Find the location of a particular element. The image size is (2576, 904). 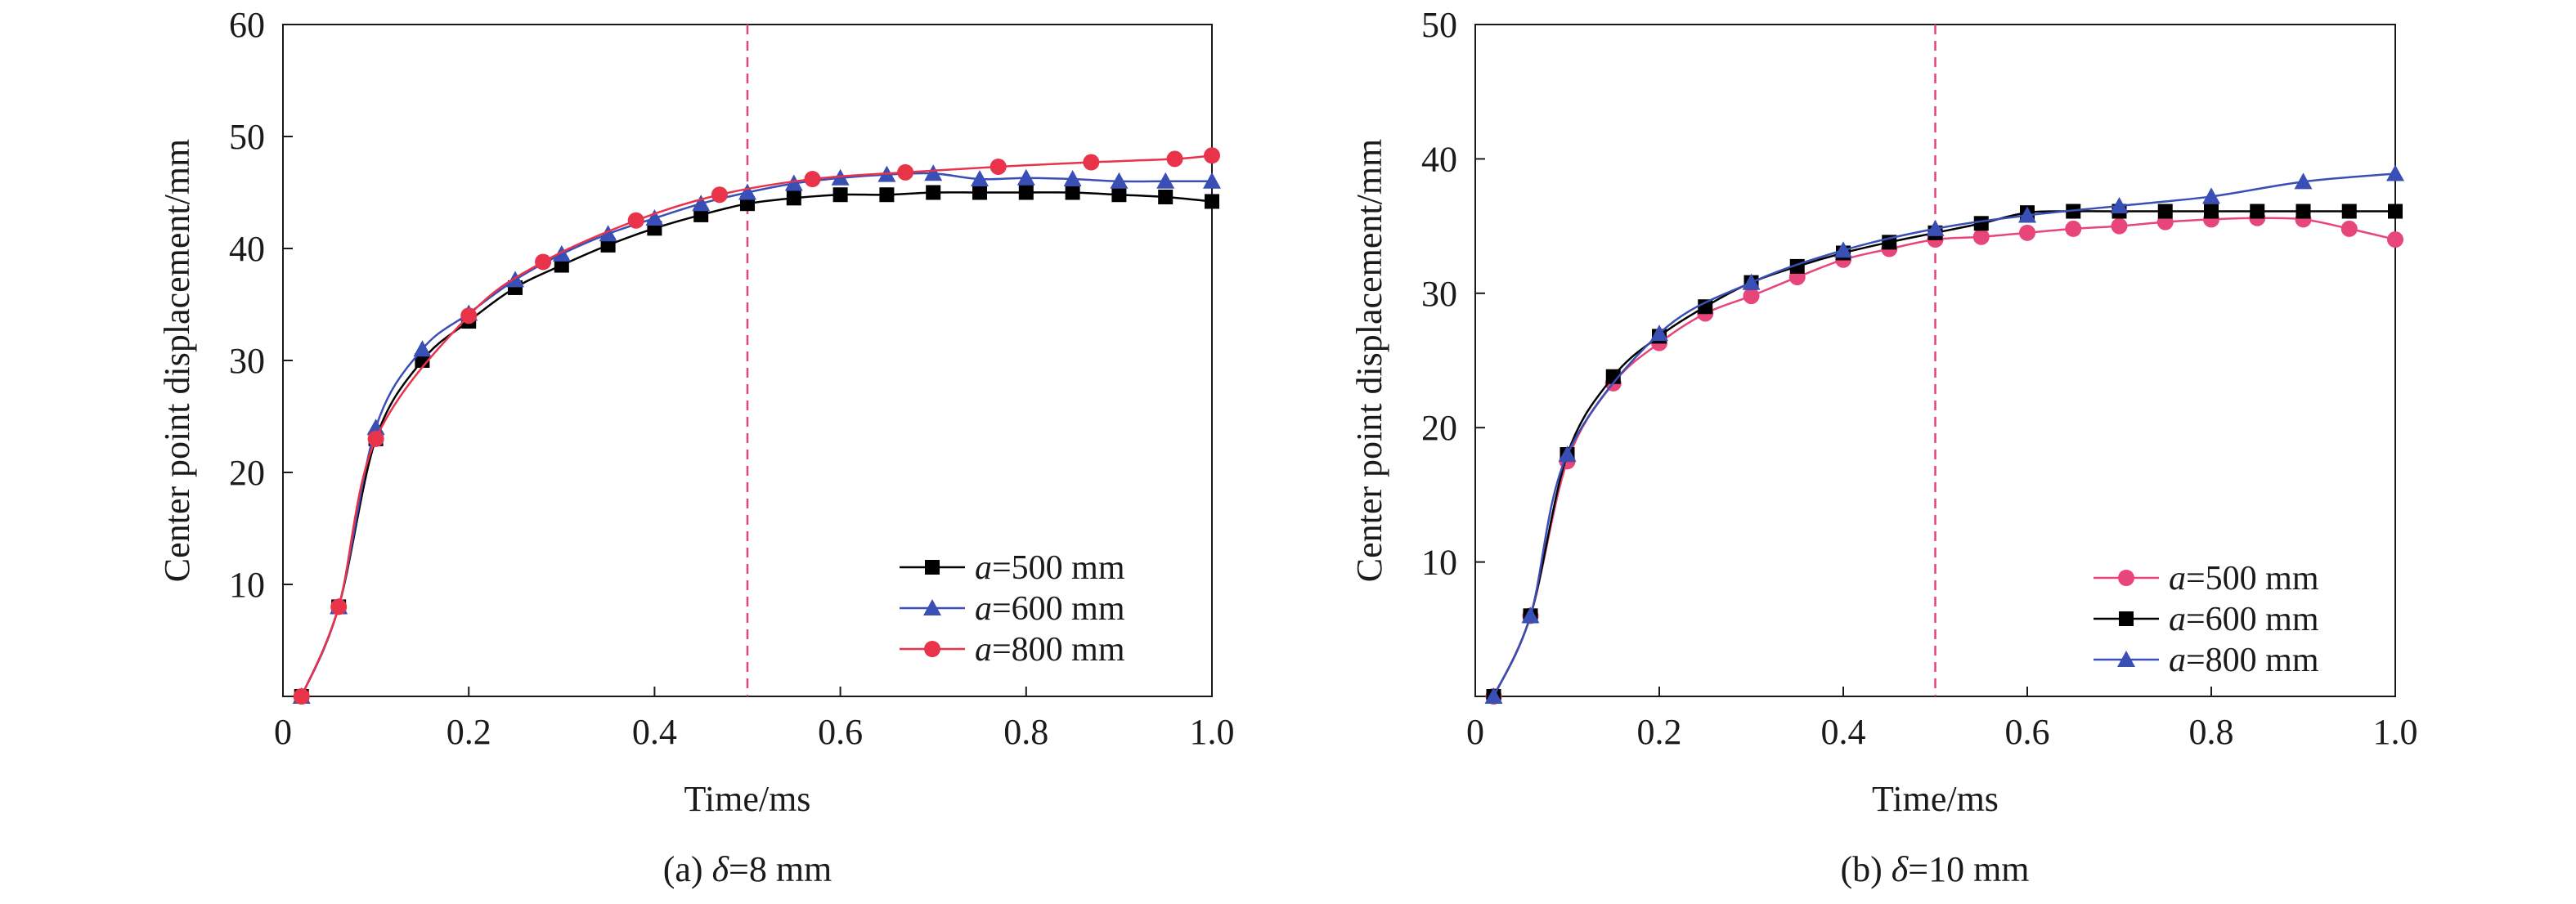

legend: a=500 mm a=600 mm a=800 mm is located at coordinates (2206, 619).